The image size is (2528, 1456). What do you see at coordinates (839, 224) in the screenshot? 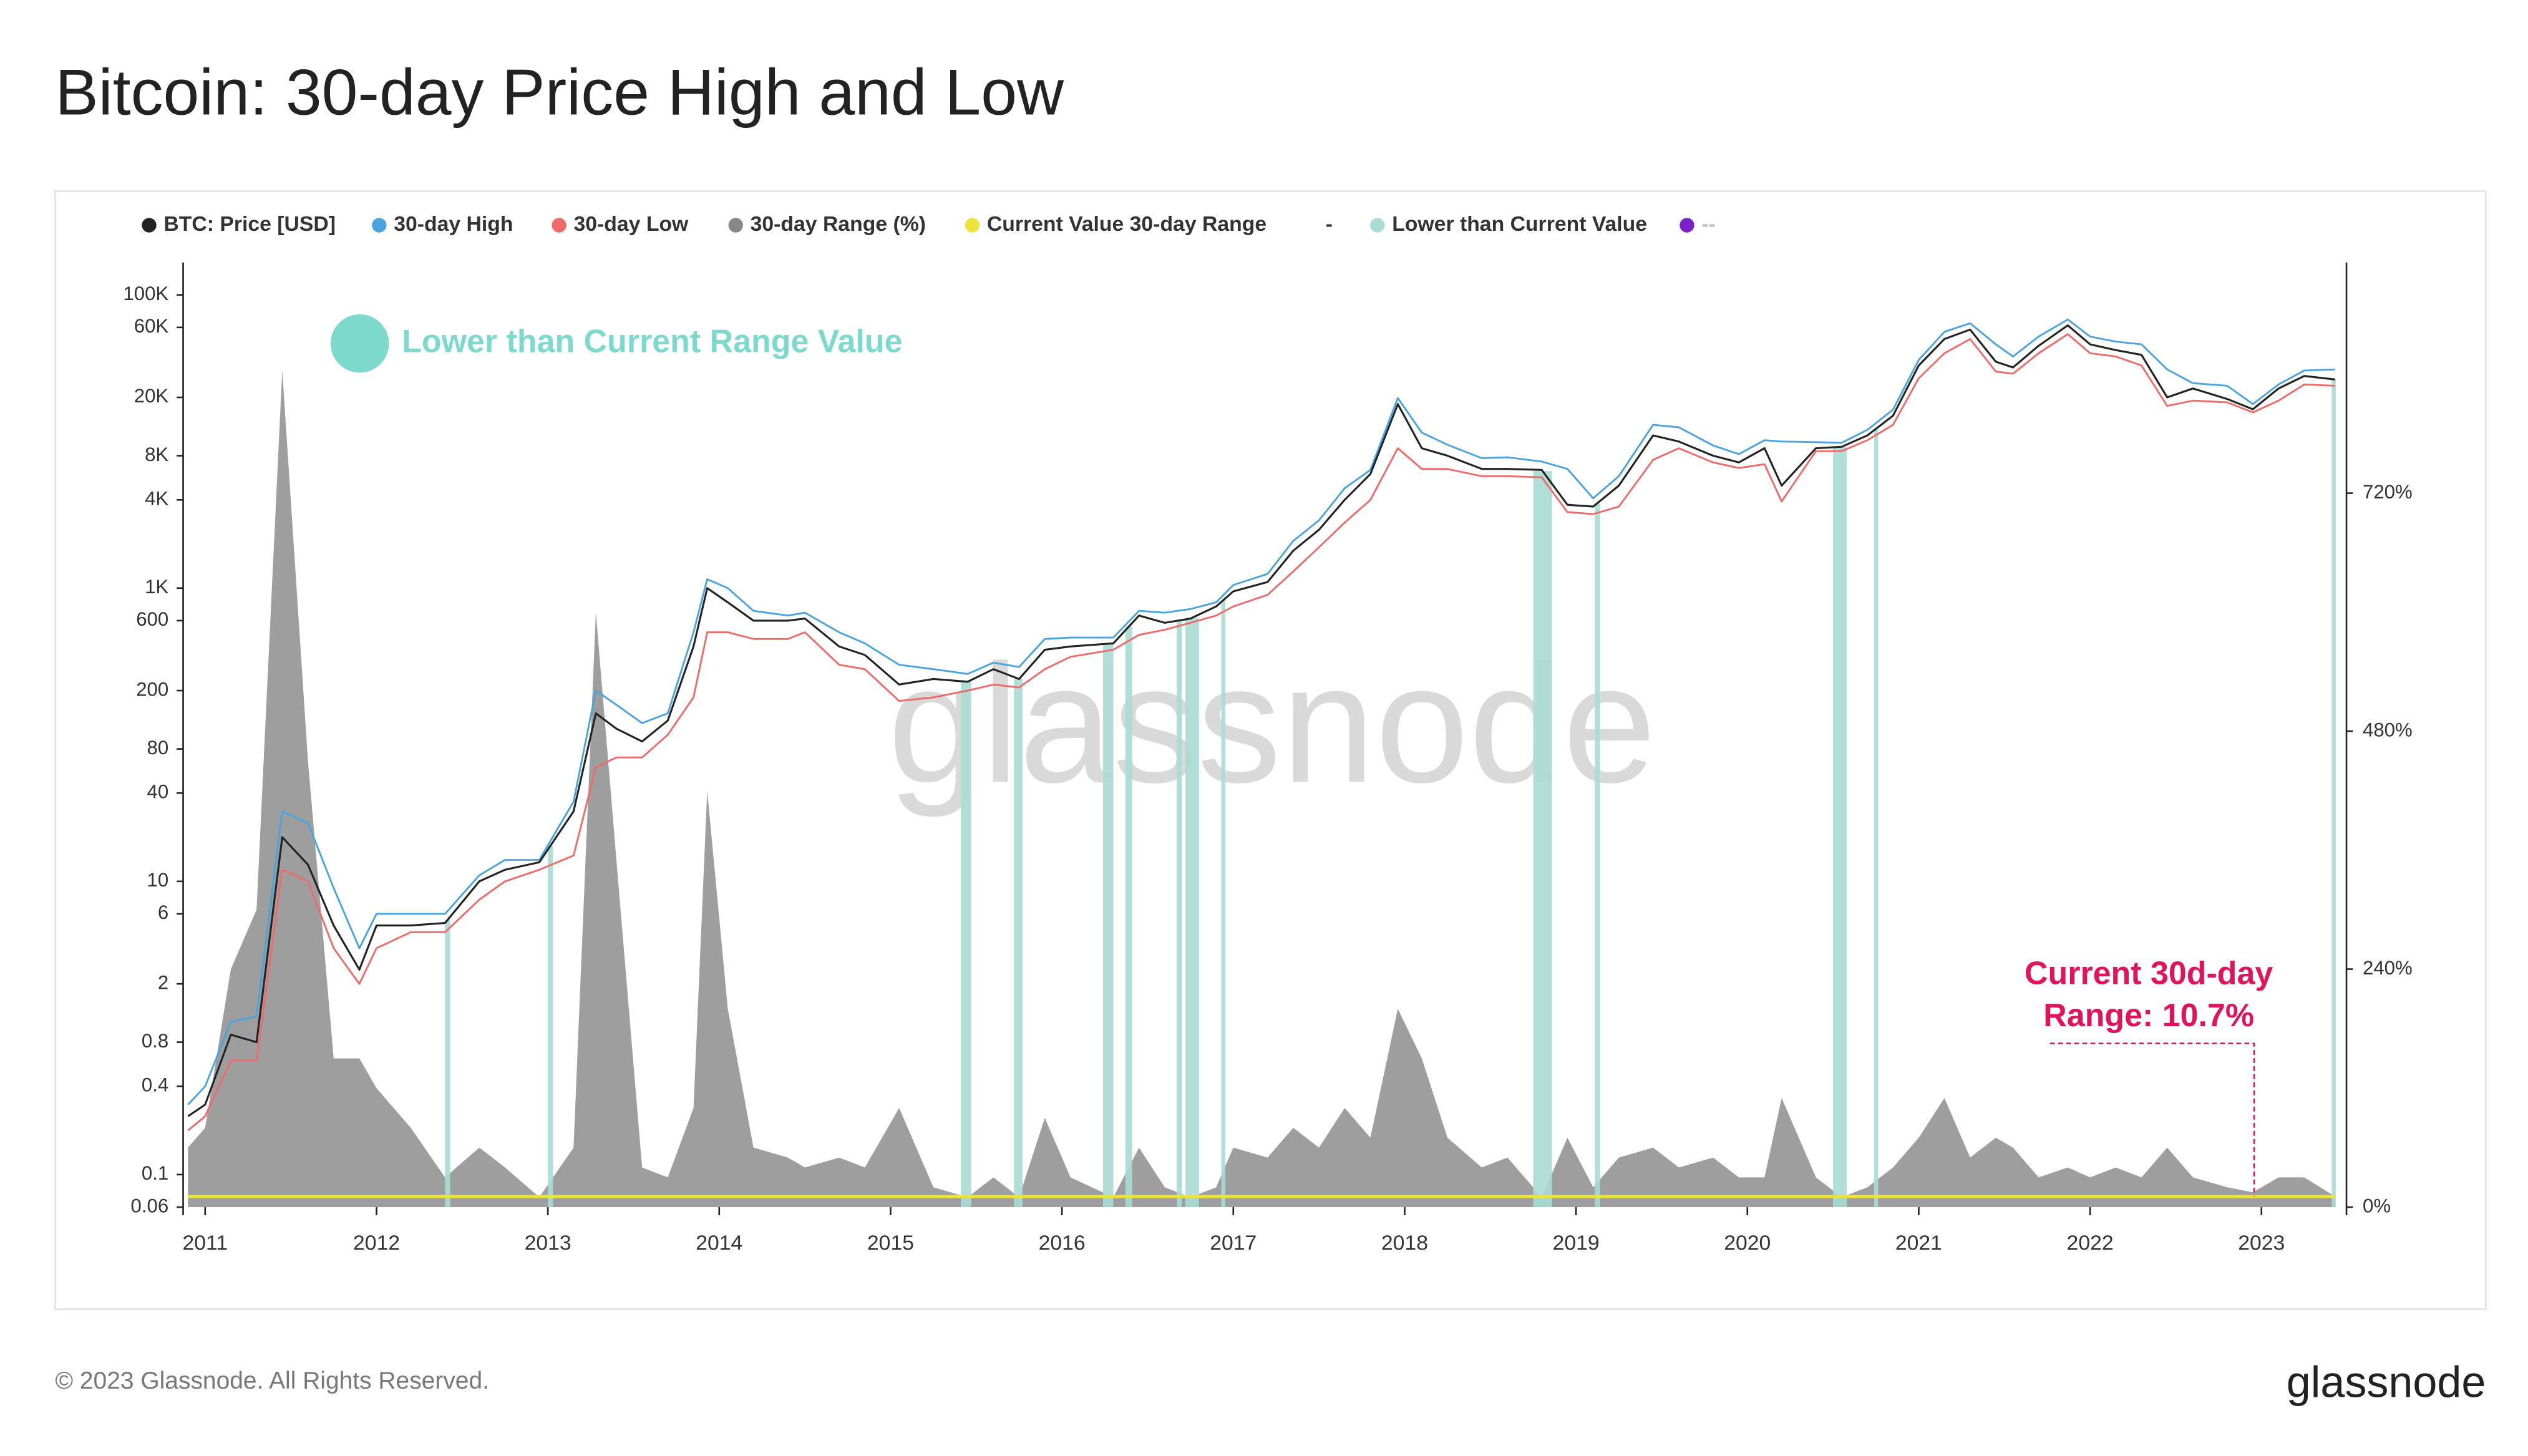
I see `legend-label: 30-day Range (%)` at bounding box center [839, 224].